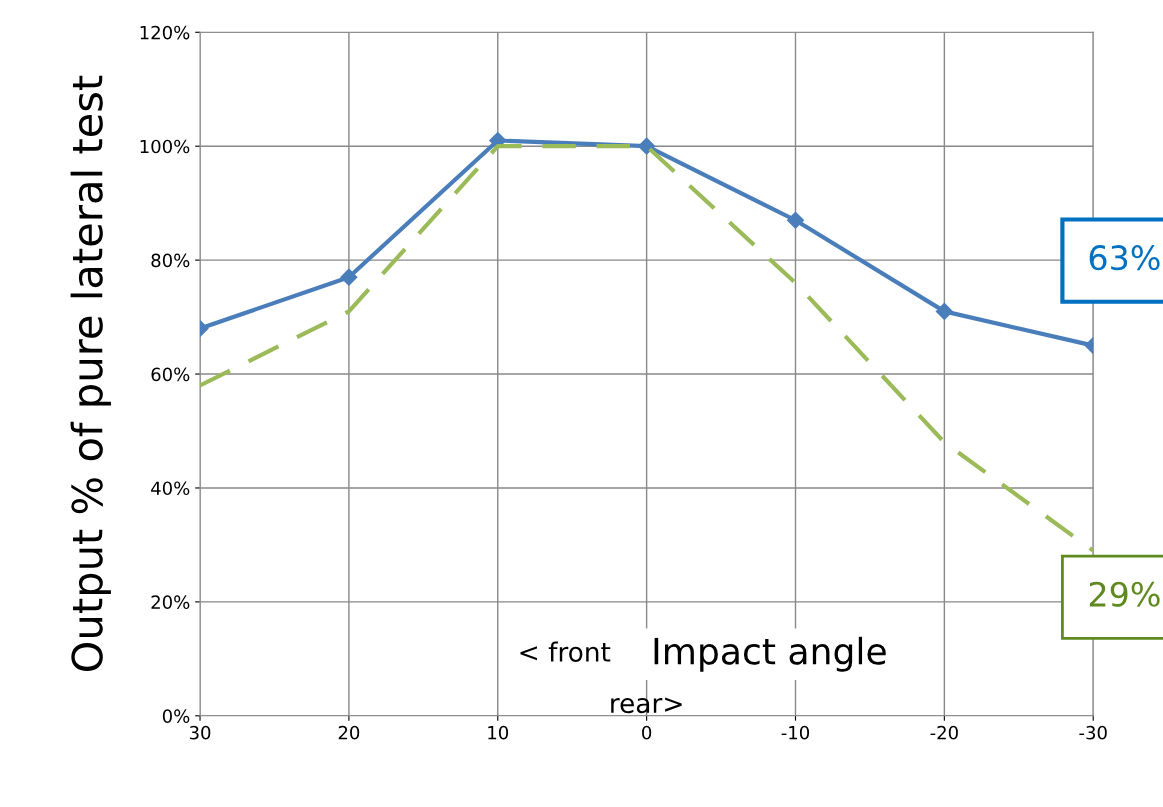 The image size is (1163, 807). What do you see at coordinates (90, 373) in the screenshot?
I see `y-axis-title: Output % of pure lateral test` at bounding box center [90, 373].